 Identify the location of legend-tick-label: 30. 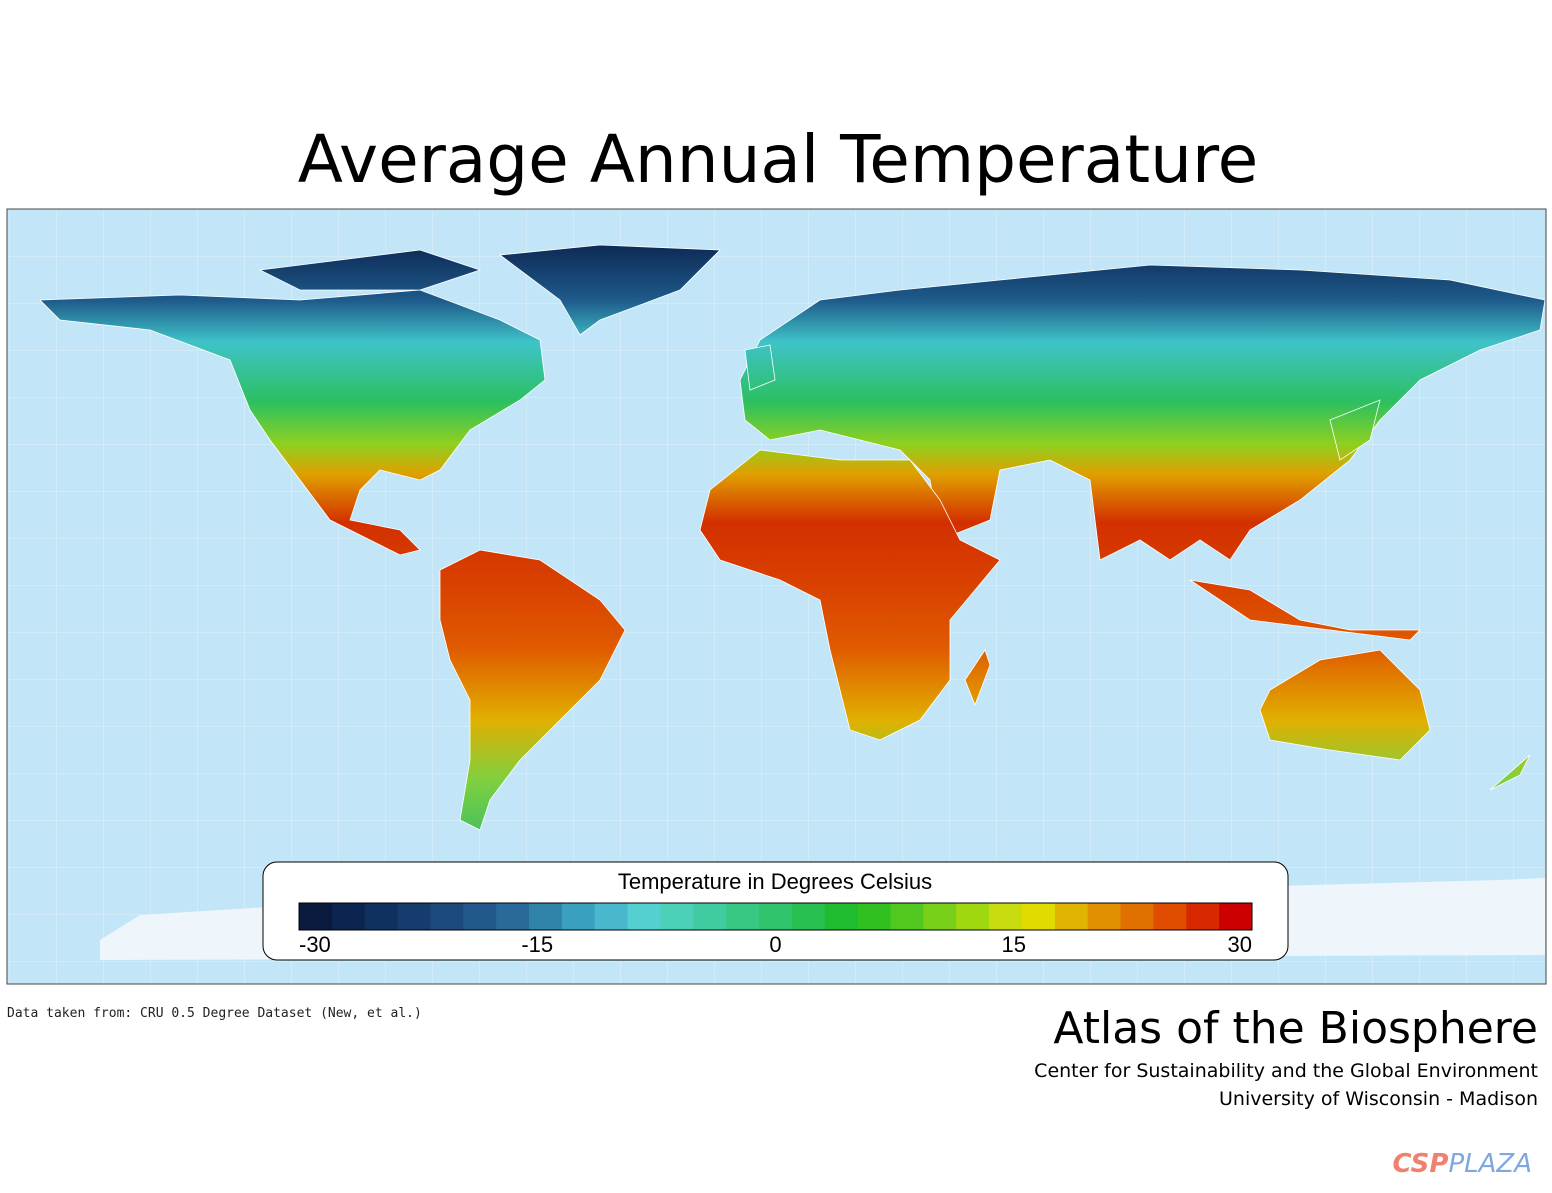
(1240, 944).